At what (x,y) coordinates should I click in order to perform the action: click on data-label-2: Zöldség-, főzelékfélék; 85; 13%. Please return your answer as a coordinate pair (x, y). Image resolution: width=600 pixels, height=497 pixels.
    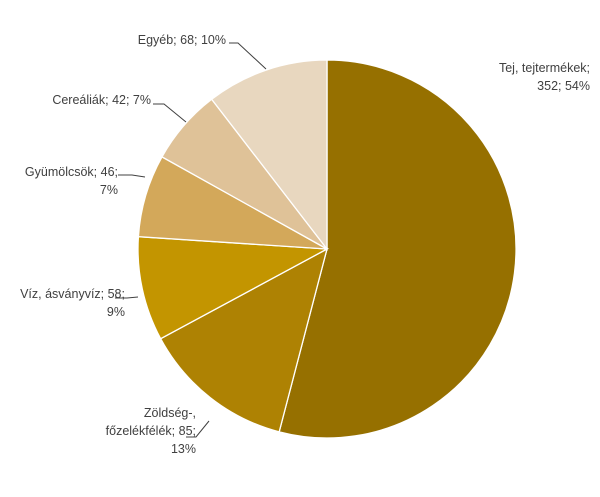
    Looking at the image, I should click on (151, 431).